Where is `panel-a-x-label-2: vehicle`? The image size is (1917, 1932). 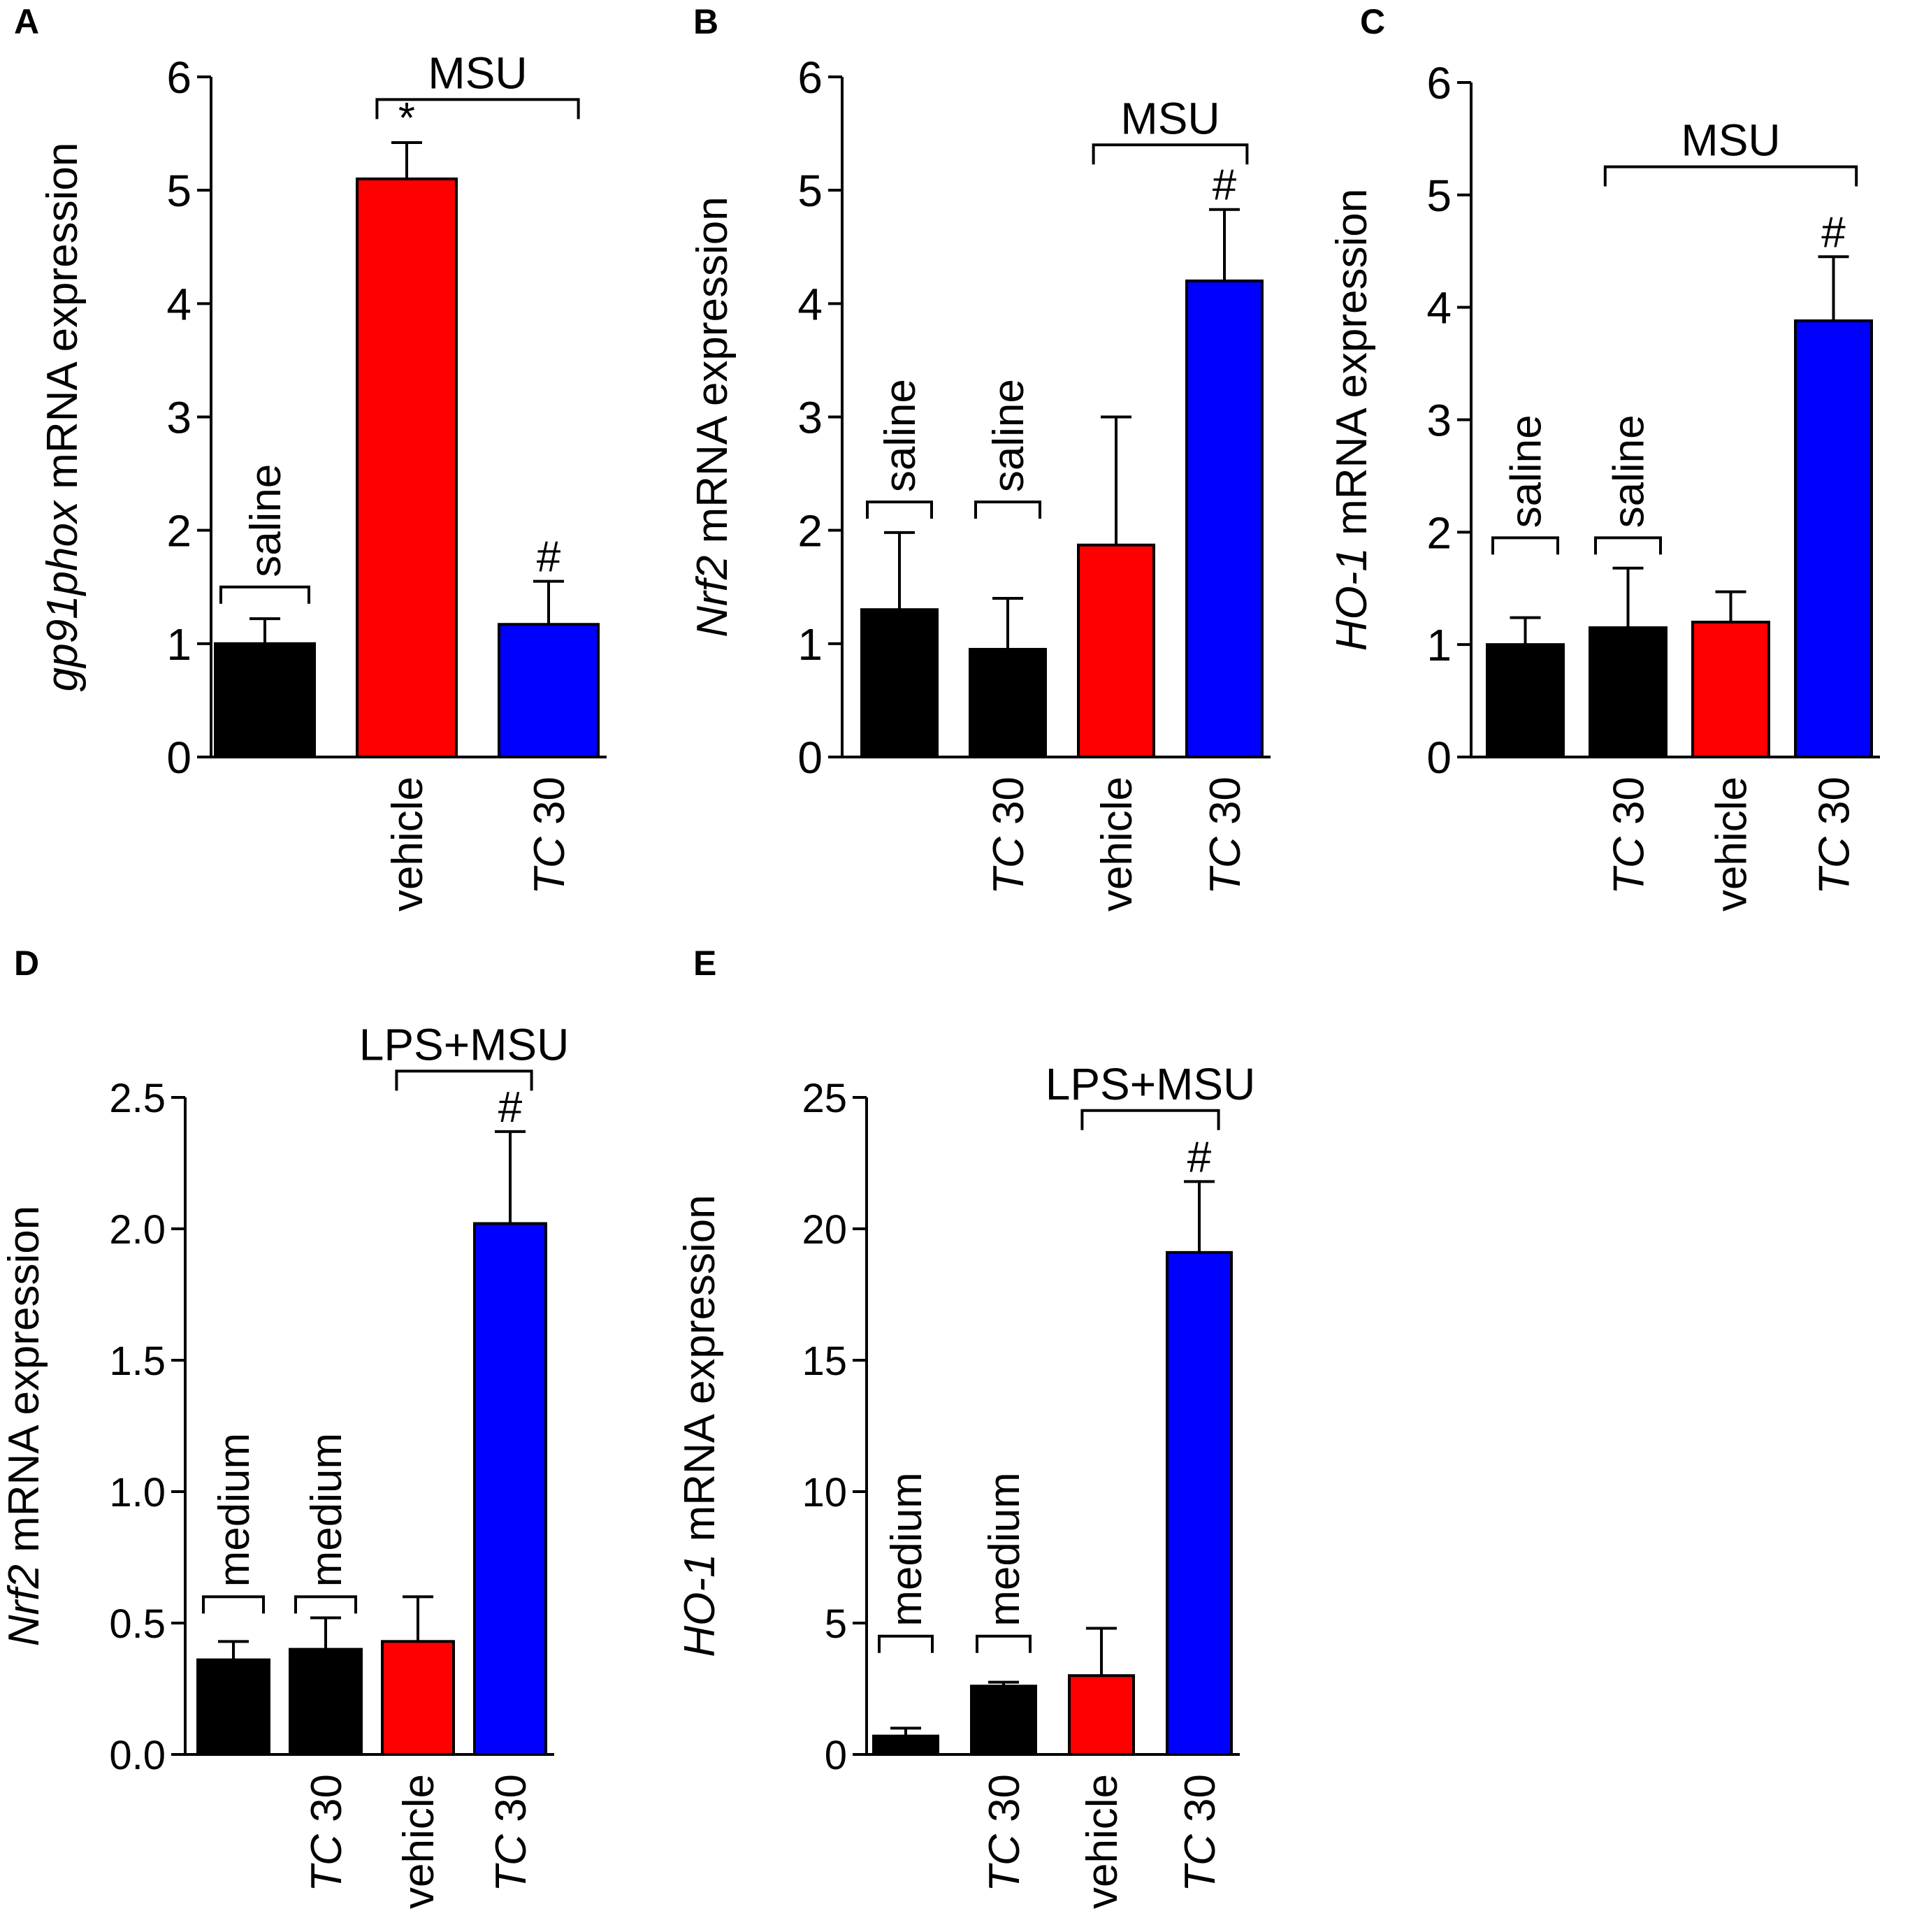
panel-a-x-label-2: vehicle is located at coordinates (408, 844).